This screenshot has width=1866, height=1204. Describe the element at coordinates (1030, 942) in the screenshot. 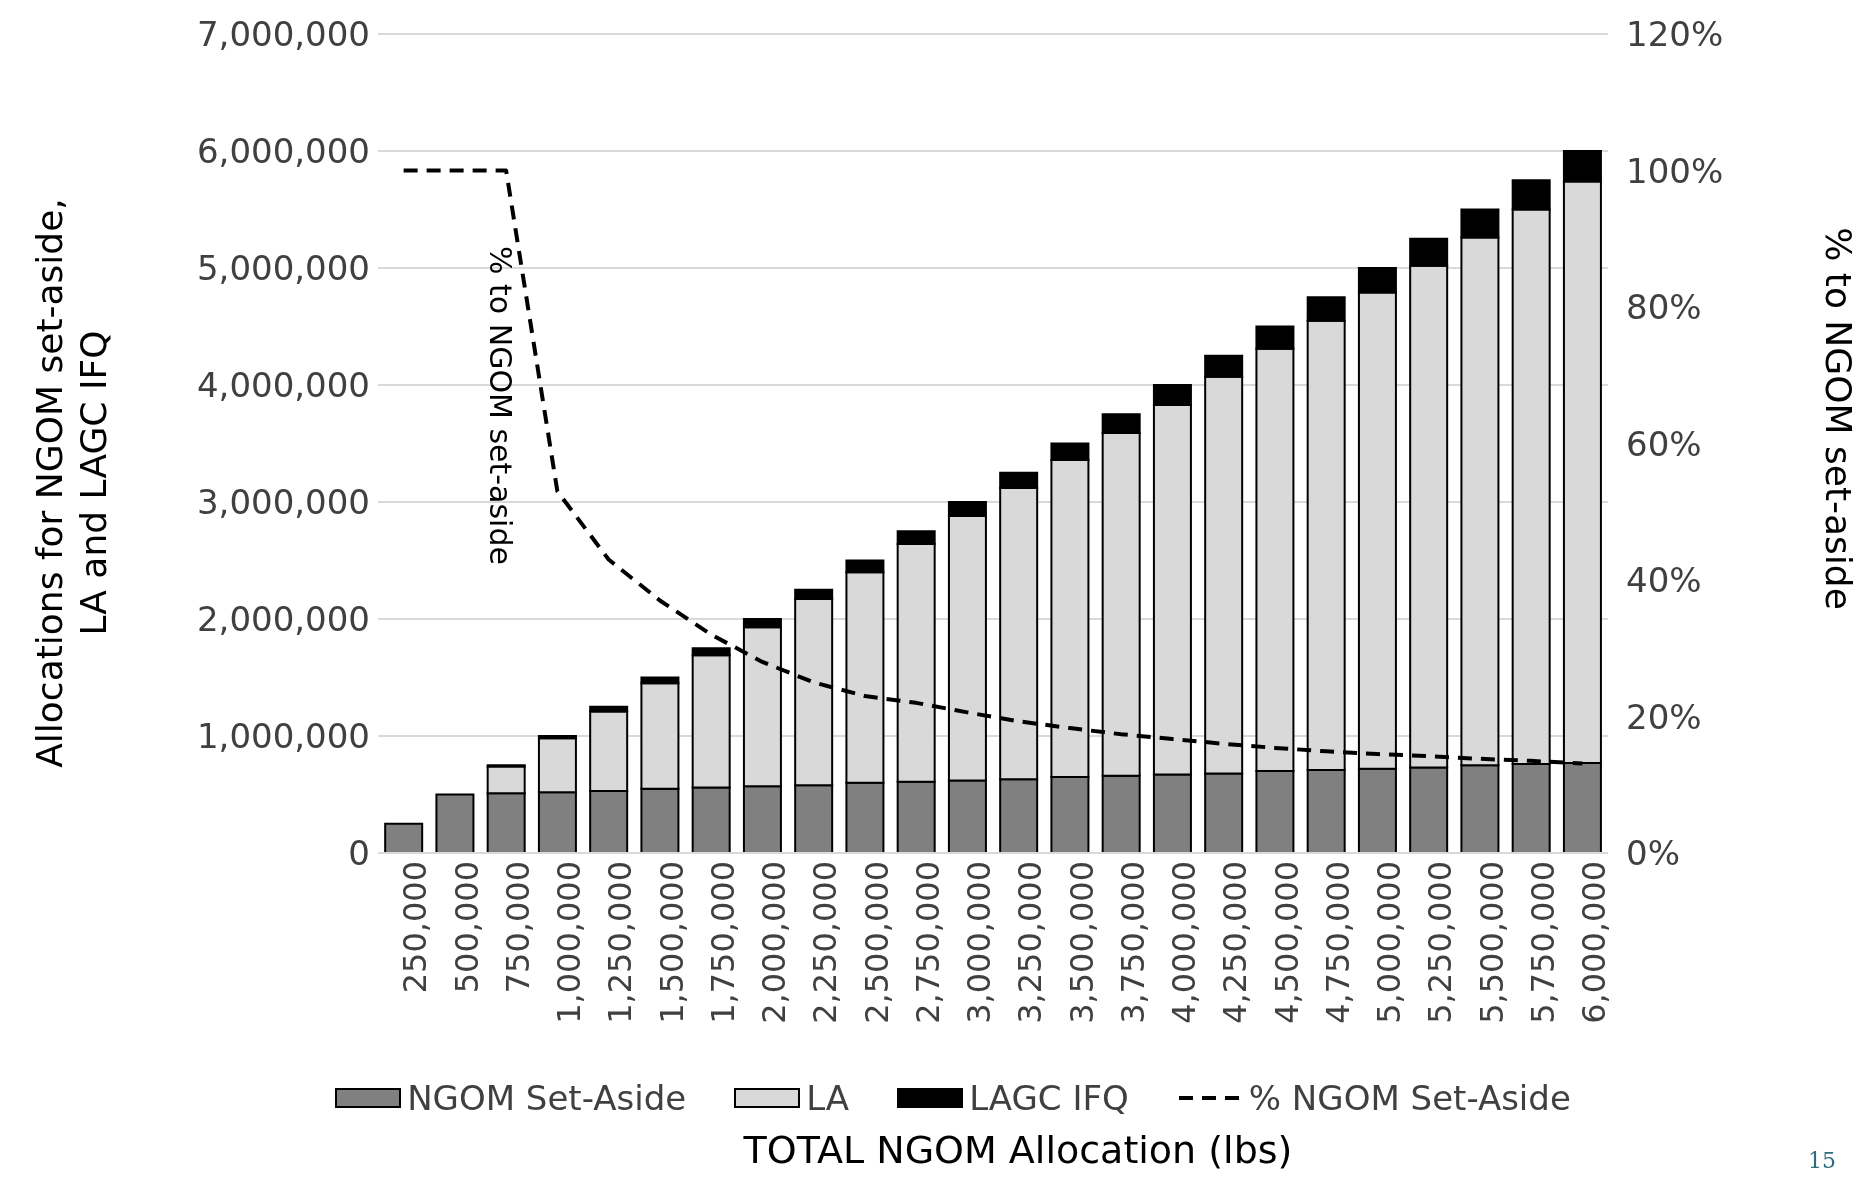

I see `x-tick-label: 3,250,000` at that location.